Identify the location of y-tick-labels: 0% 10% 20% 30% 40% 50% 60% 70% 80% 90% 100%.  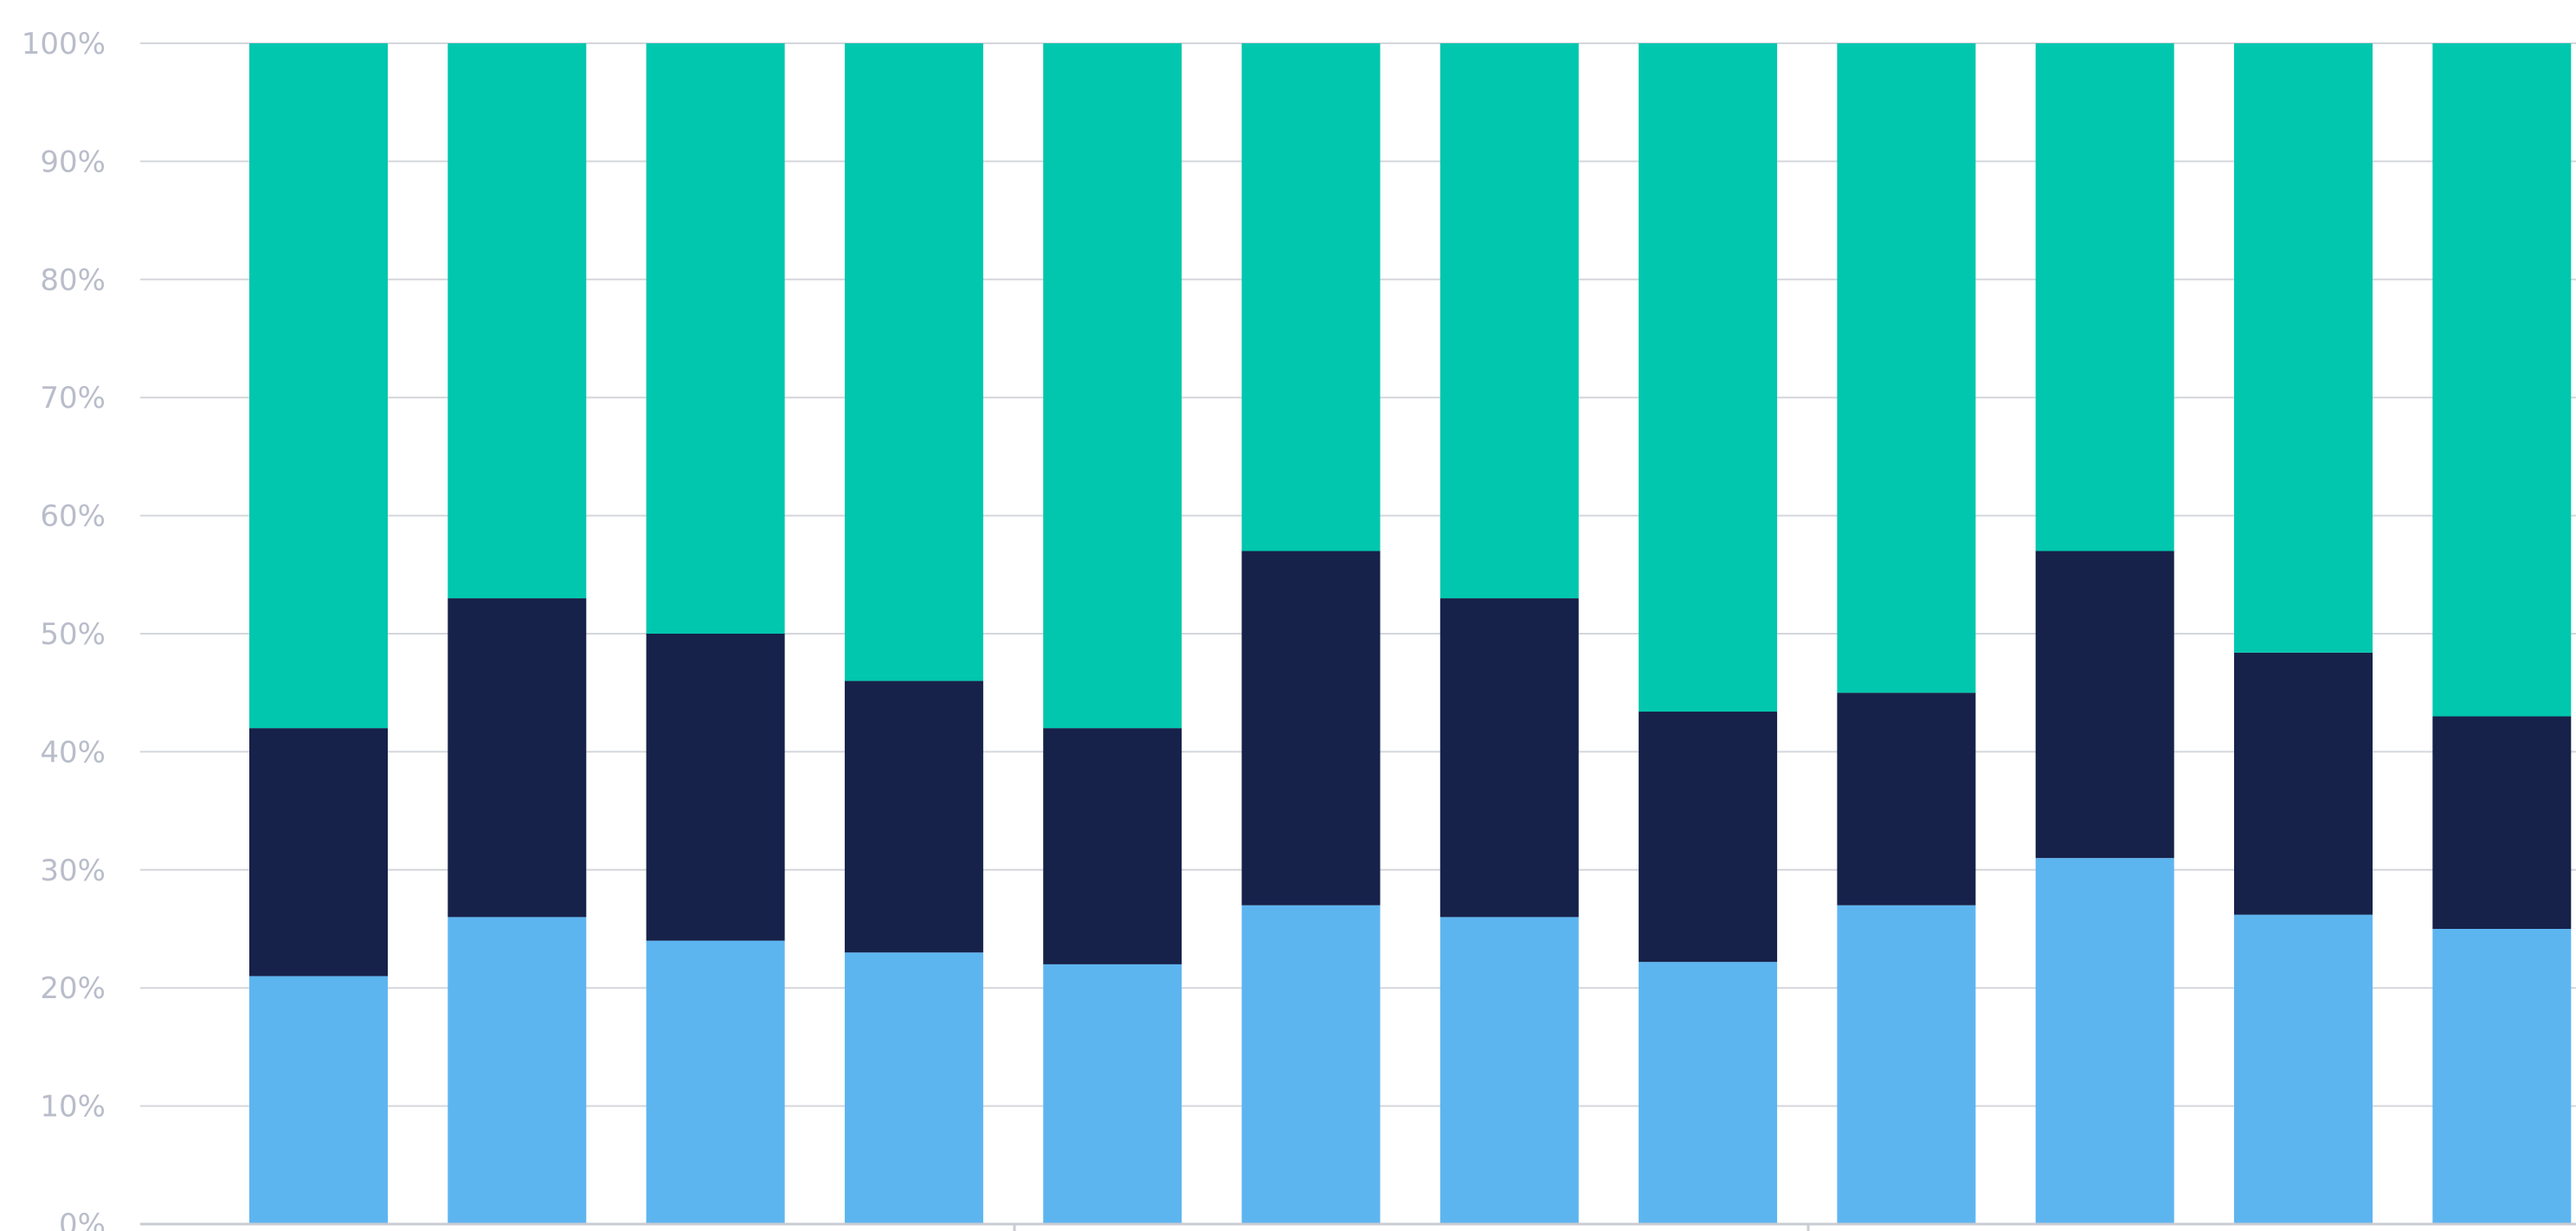
(64, 629).